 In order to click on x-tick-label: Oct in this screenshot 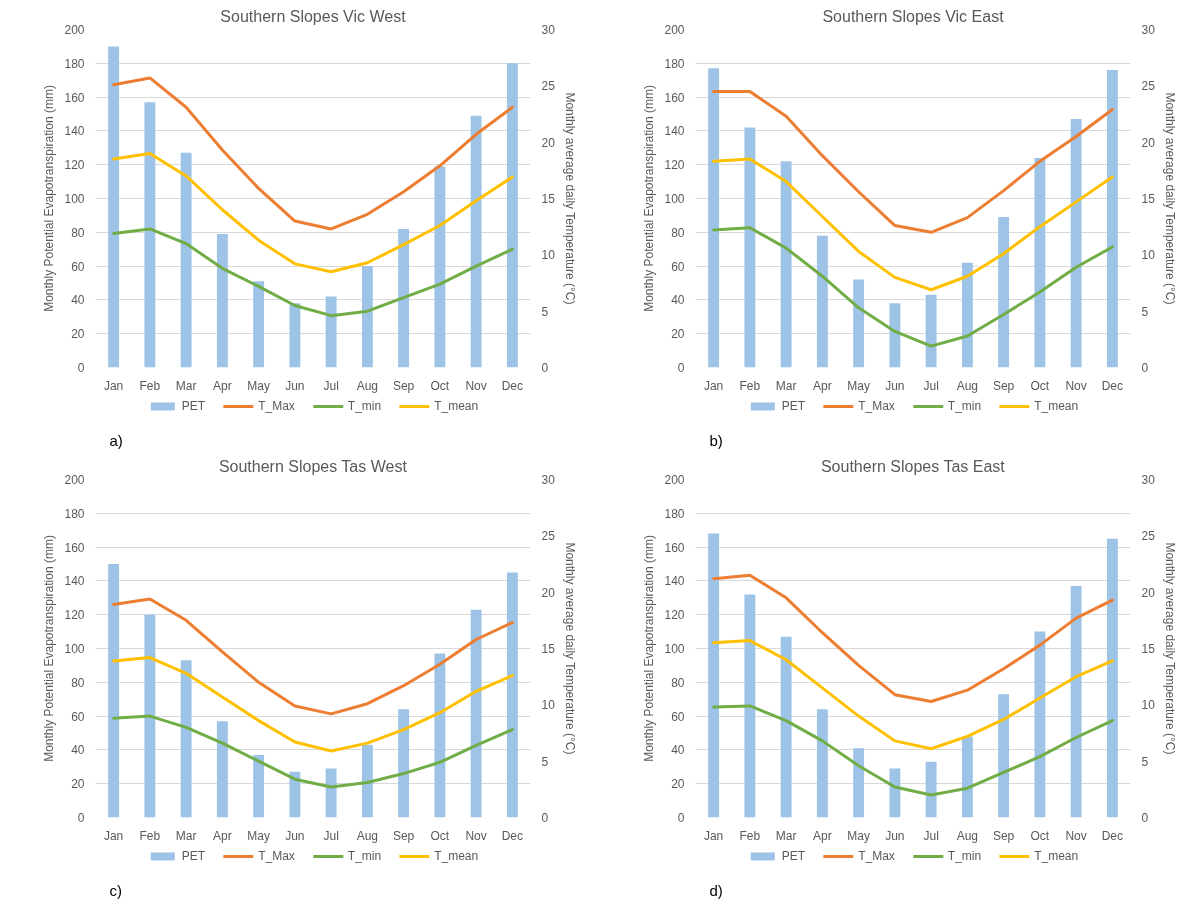, I will do `click(1040, 835)`.